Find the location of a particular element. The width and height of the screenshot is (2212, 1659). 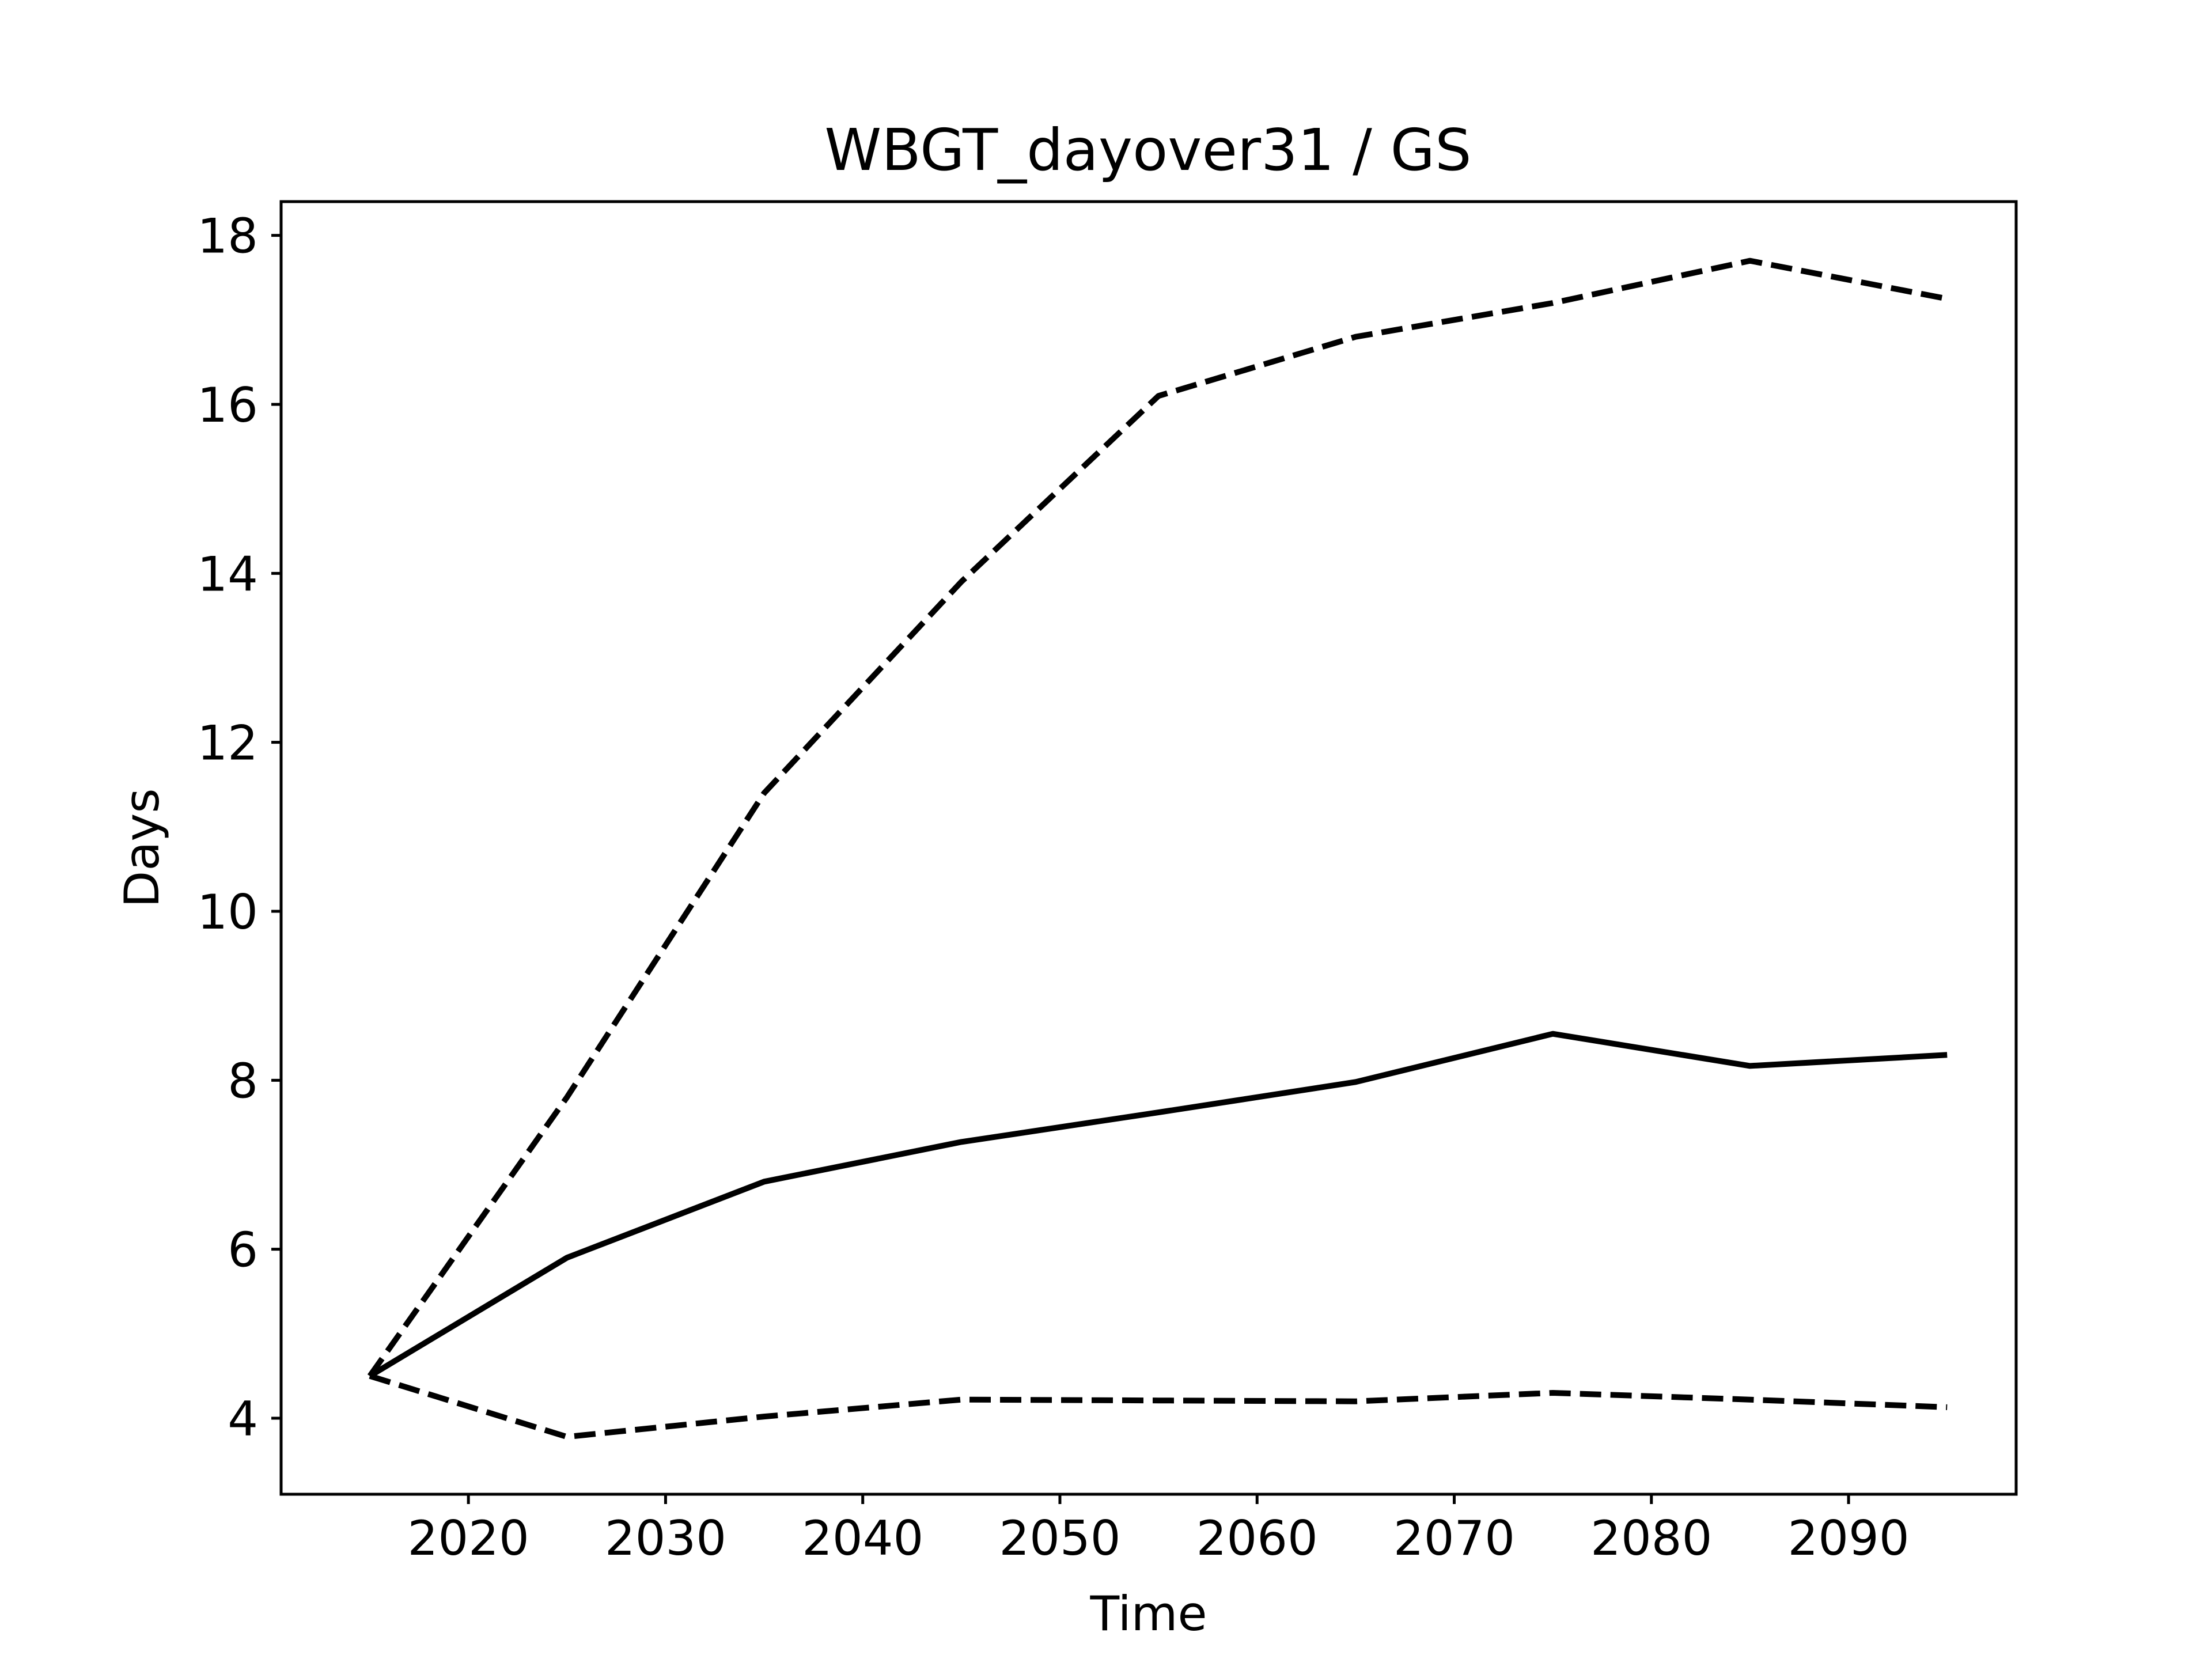

x-tick-label: 2060 is located at coordinates (1257, 1538).